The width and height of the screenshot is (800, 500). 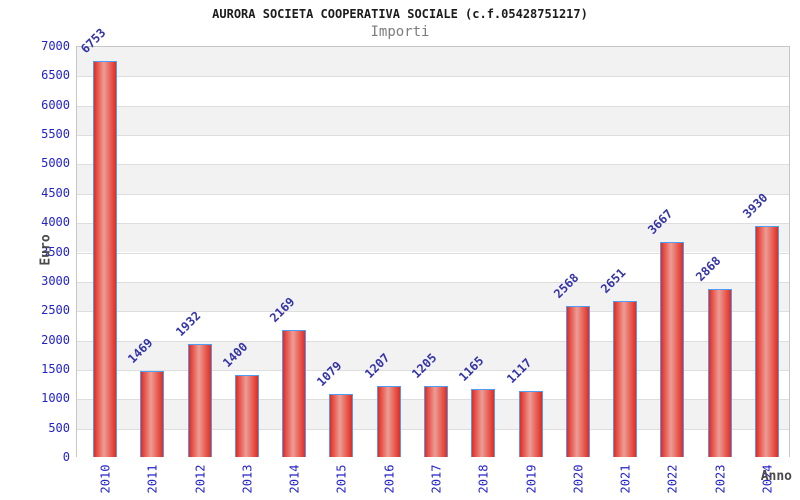 What do you see at coordinates (55, 75) in the screenshot?
I see `y-tick-label: 6500` at bounding box center [55, 75].